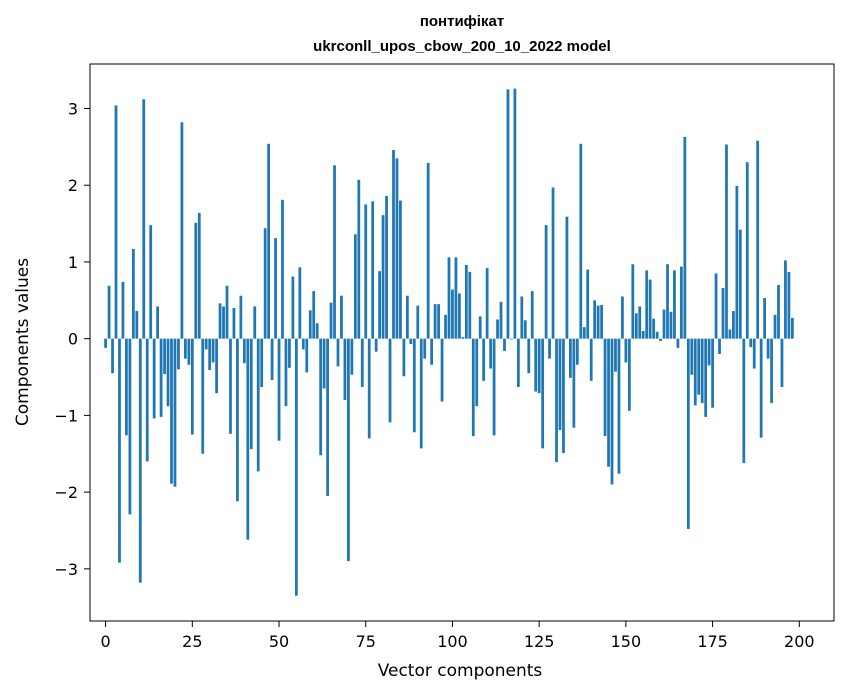 This screenshot has width=847, height=696. I want to click on x-tick-label: 25, so click(192, 641).